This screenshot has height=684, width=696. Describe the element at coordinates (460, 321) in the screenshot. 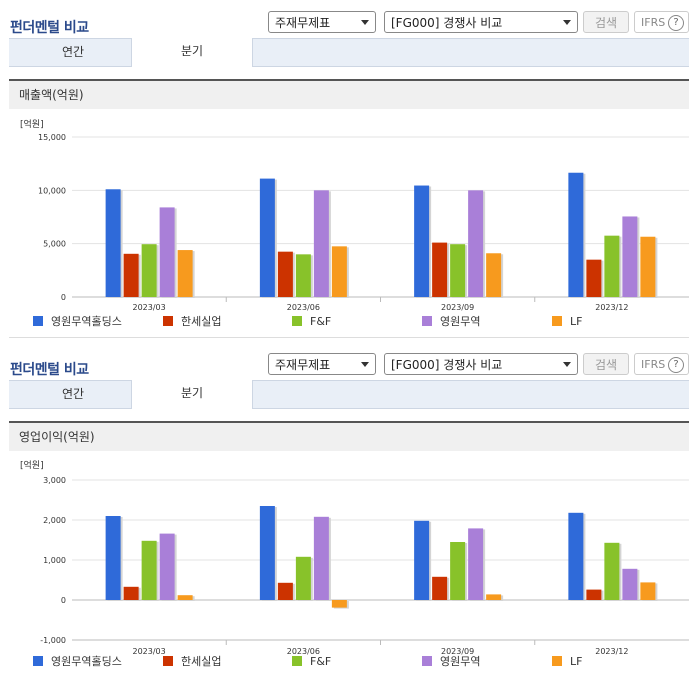

I see `legend-label: 영원무역` at that location.